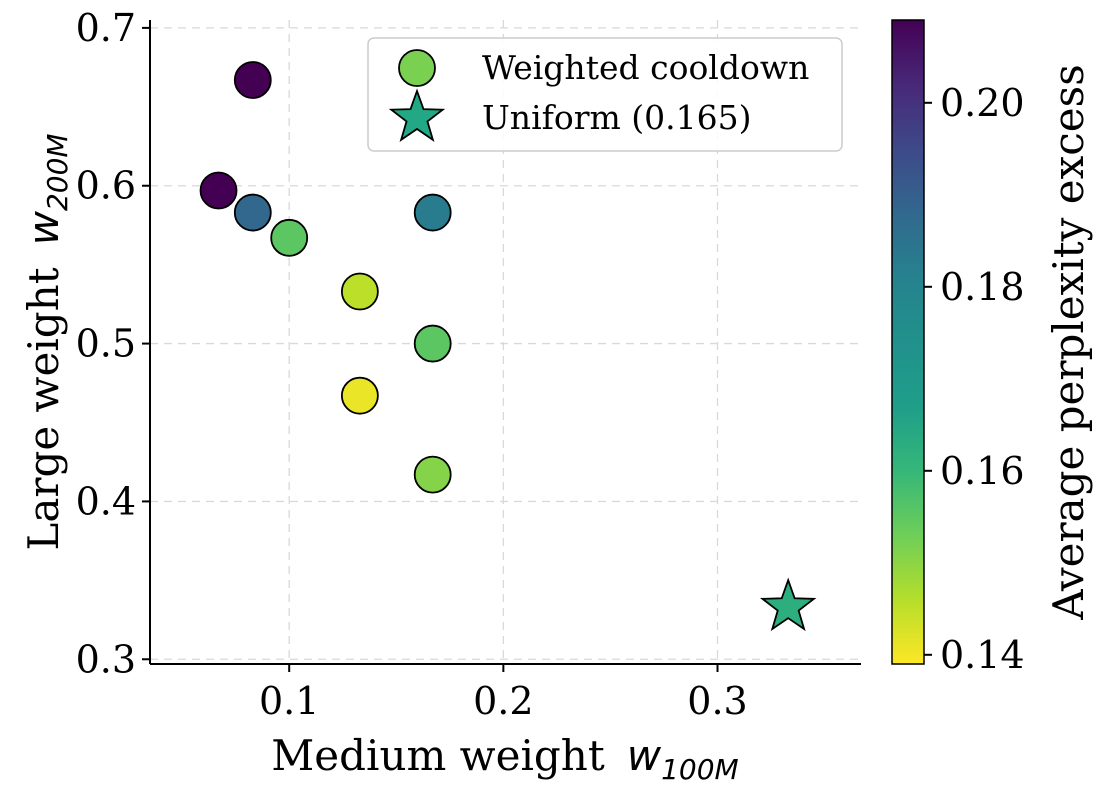 Image resolution: width=1100 pixels, height=788 pixels. Describe the element at coordinates (46, 341) in the screenshot. I see `y-axis-label: Large weightw200M` at that location.